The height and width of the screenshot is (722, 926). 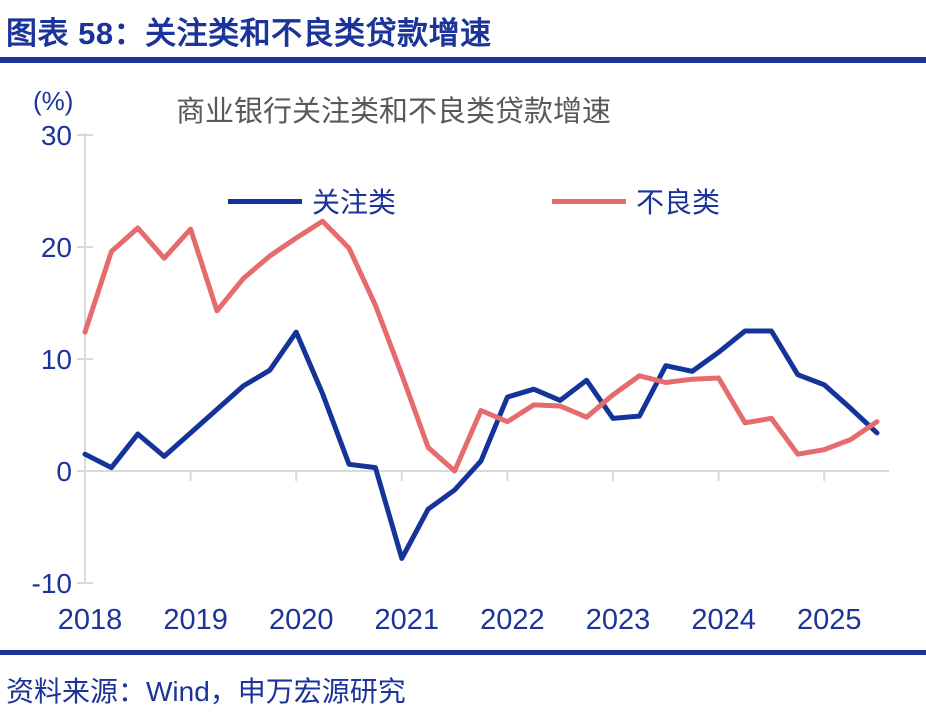 I want to click on x-tick-label: 2021, so click(x=407, y=620).